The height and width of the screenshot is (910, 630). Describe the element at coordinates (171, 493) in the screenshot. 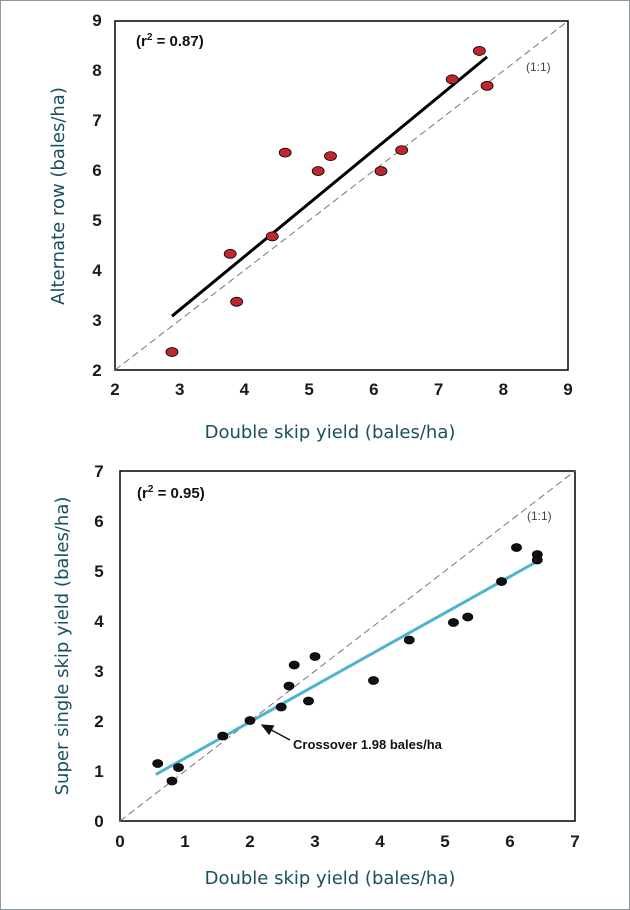

I see `r-squared-label: (r2 = 0.95)` at that location.